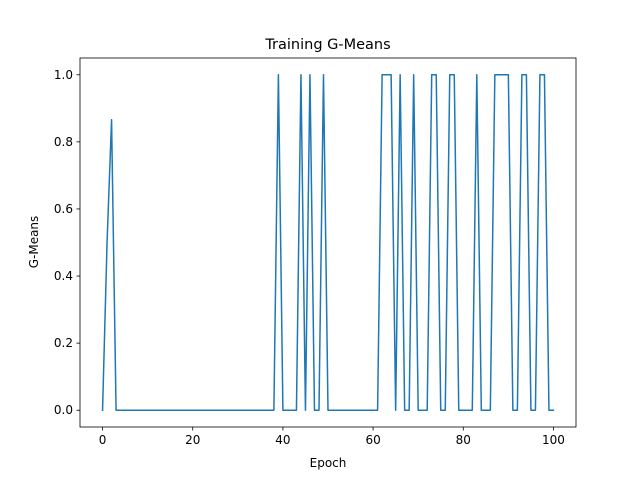 Image resolution: width=640 pixels, height=480 pixels. I want to click on x-tick-label: 40, so click(282, 440).